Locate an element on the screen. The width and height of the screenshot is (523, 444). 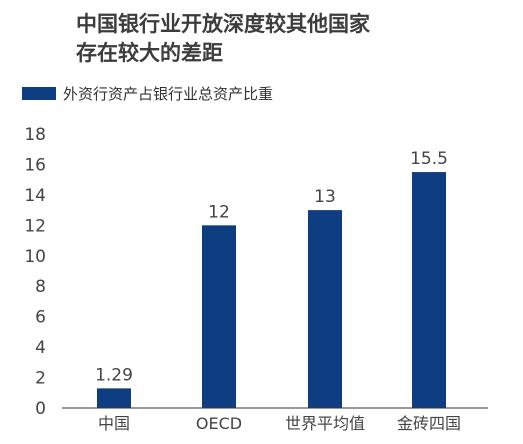
y-tick-label: 12 is located at coordinates (35, 226).